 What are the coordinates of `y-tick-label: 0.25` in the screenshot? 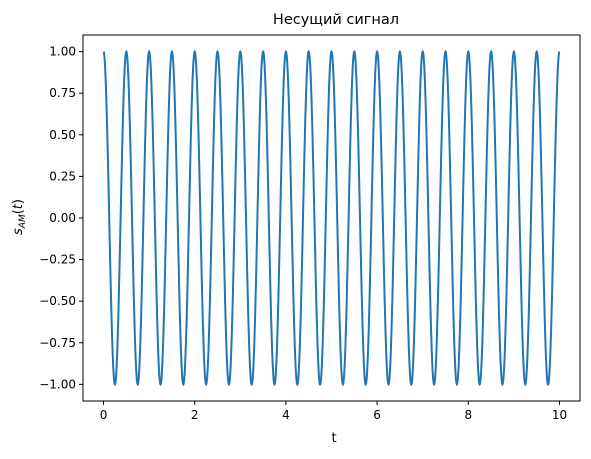 It's located at (62, 176).